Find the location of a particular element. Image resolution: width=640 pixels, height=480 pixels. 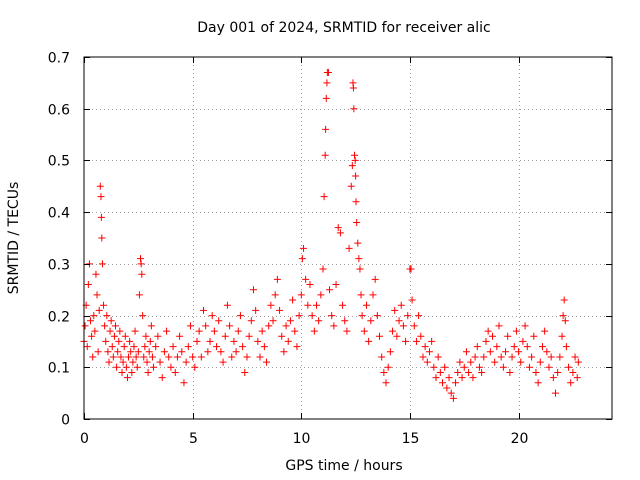

x-tick-label: 0 is located at coordinates (84, 439).